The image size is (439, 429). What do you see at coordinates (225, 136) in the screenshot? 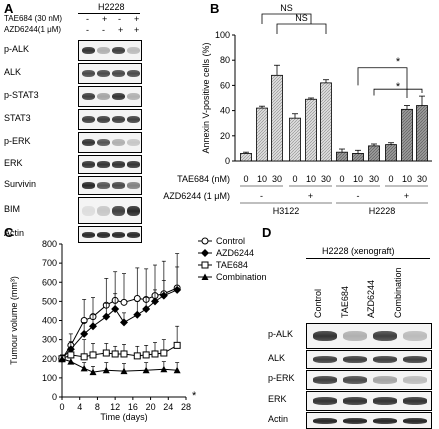
I see `y-tick-label: 20` at bounding box center [225, 136].